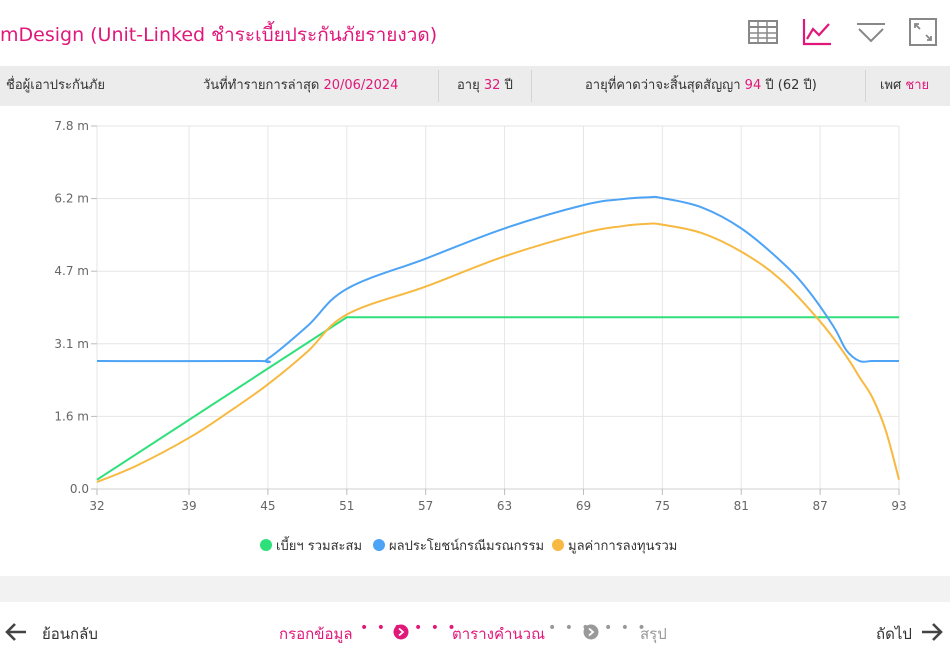 This screenshot has height=659, width=950. What do you see at coordinates (499, 634) in the screenshot?
I see `step-calc-table: ตารางคำนวณ` at bounding box center [499, 634].